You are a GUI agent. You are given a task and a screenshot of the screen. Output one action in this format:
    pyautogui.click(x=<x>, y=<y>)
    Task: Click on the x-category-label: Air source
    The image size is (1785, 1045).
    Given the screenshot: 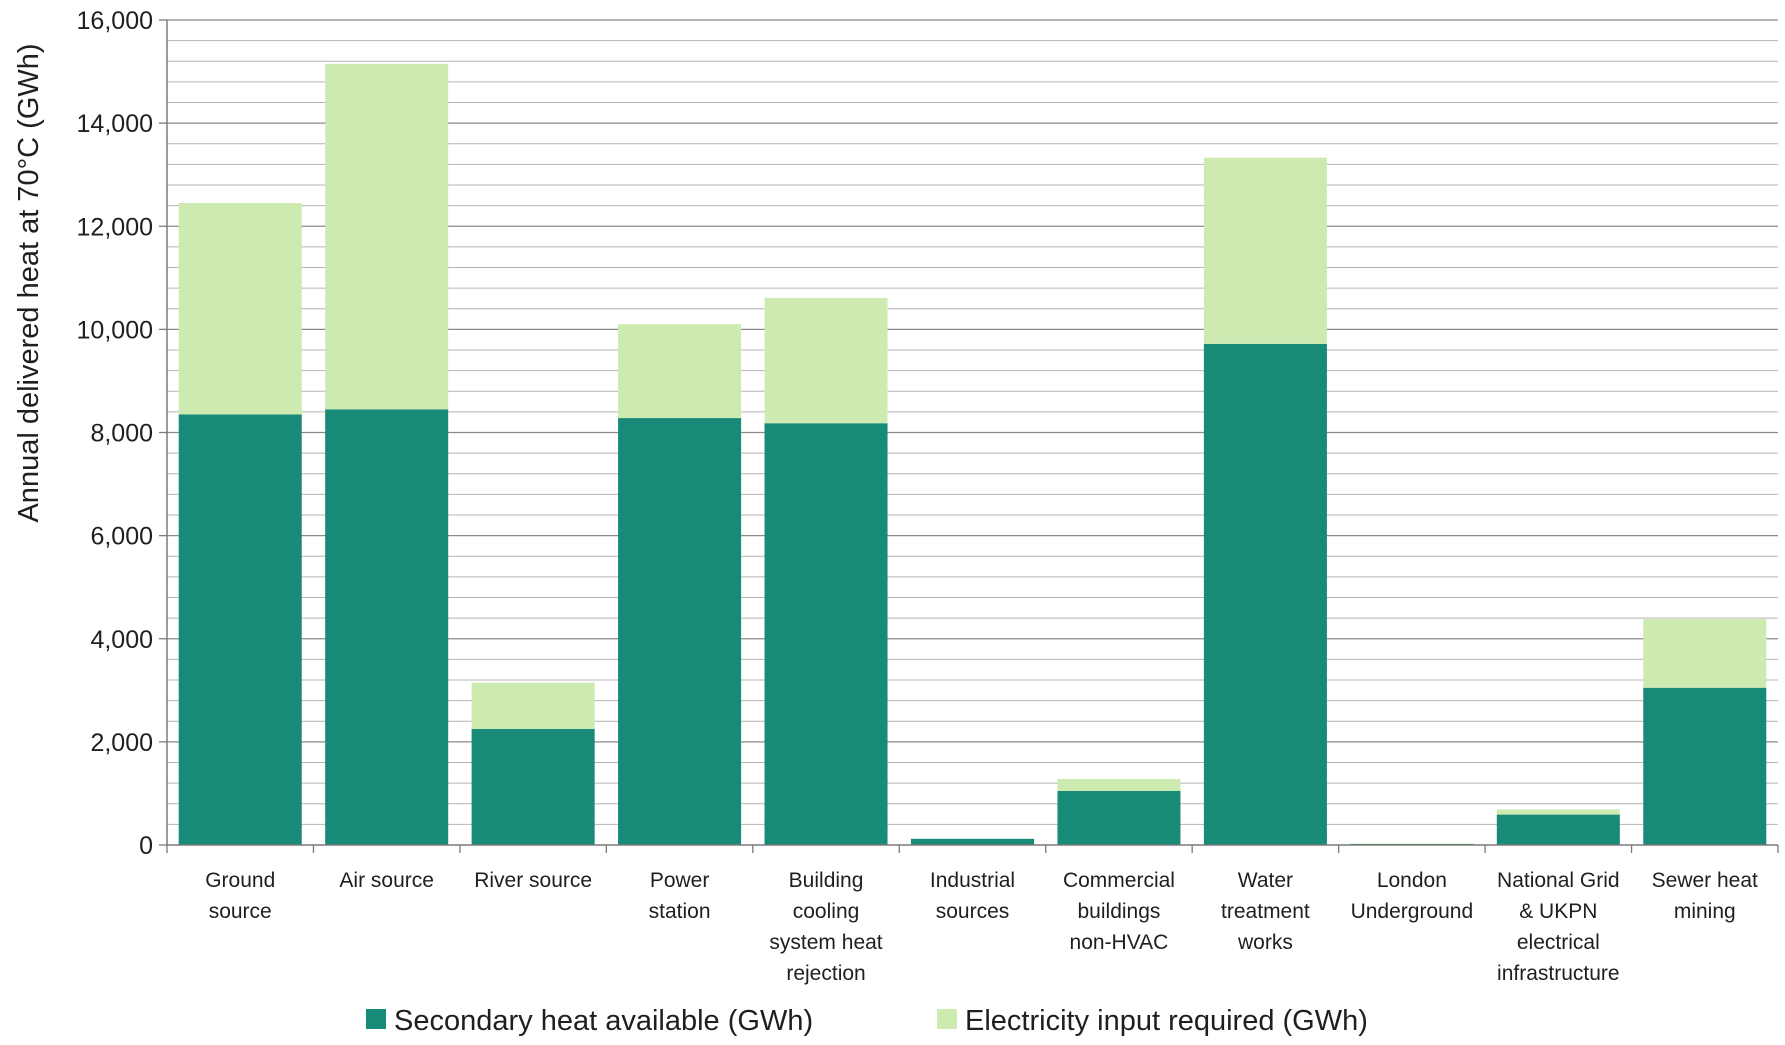 What is the action you would take?
    pyautogui.click(x=386, y=880)
    